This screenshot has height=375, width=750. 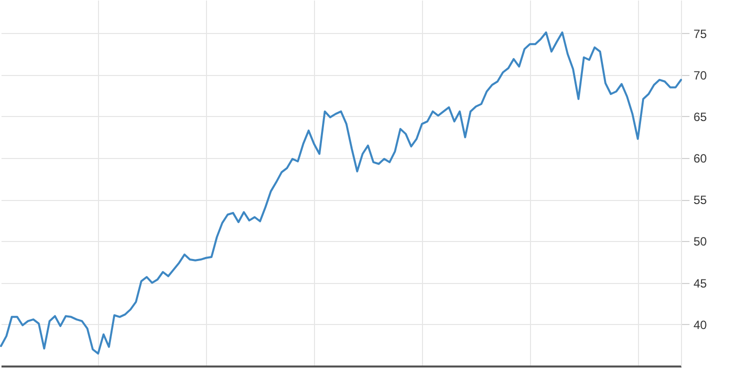 What do you see at coordinates (701, 159) in the screenshot?
I see `y-tick-label: 60` at bounding box center [701, 159].